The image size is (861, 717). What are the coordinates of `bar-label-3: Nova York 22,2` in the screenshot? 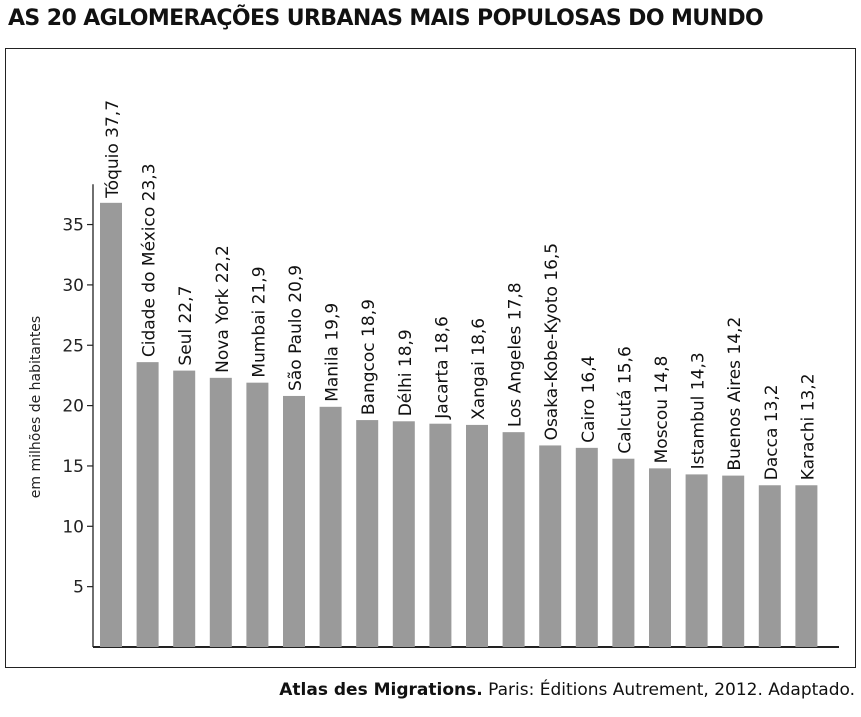 It's located at (223, 309).